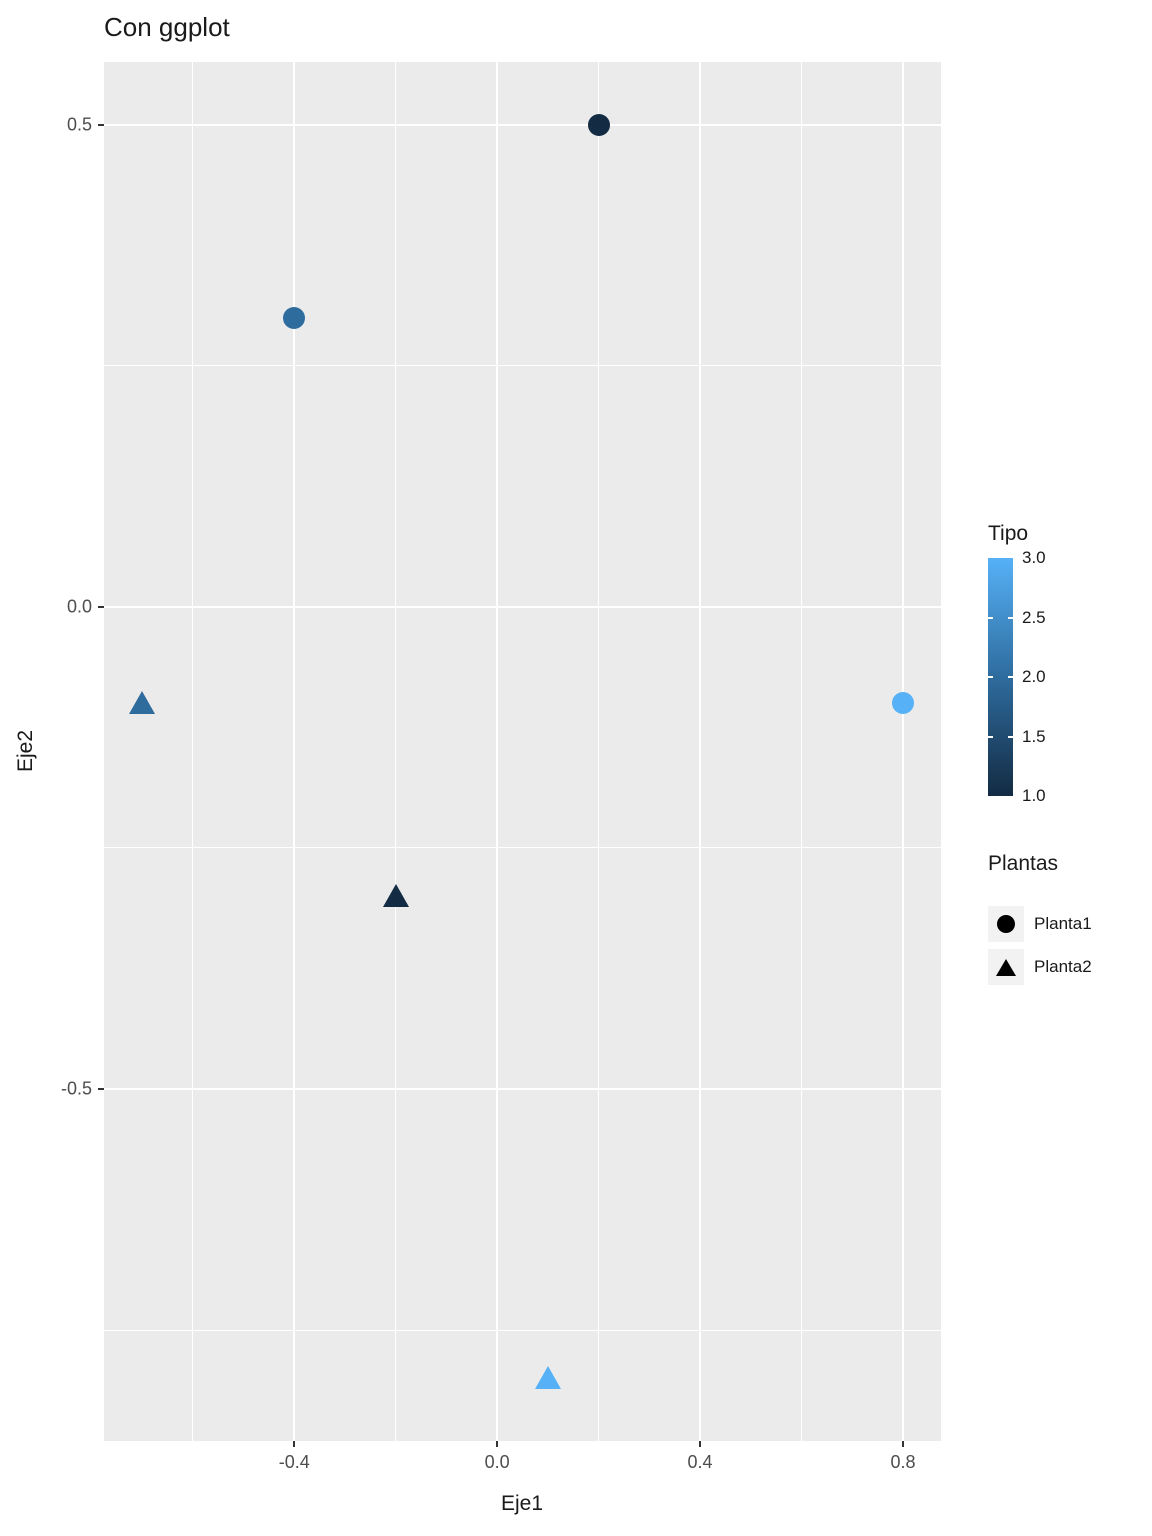 The height and width of the screenshot is (1536, 1152). Describe the element at coordinates (76, 1088) in the screenshot. I see `y-axis-tick-label: -0.5` at that location.